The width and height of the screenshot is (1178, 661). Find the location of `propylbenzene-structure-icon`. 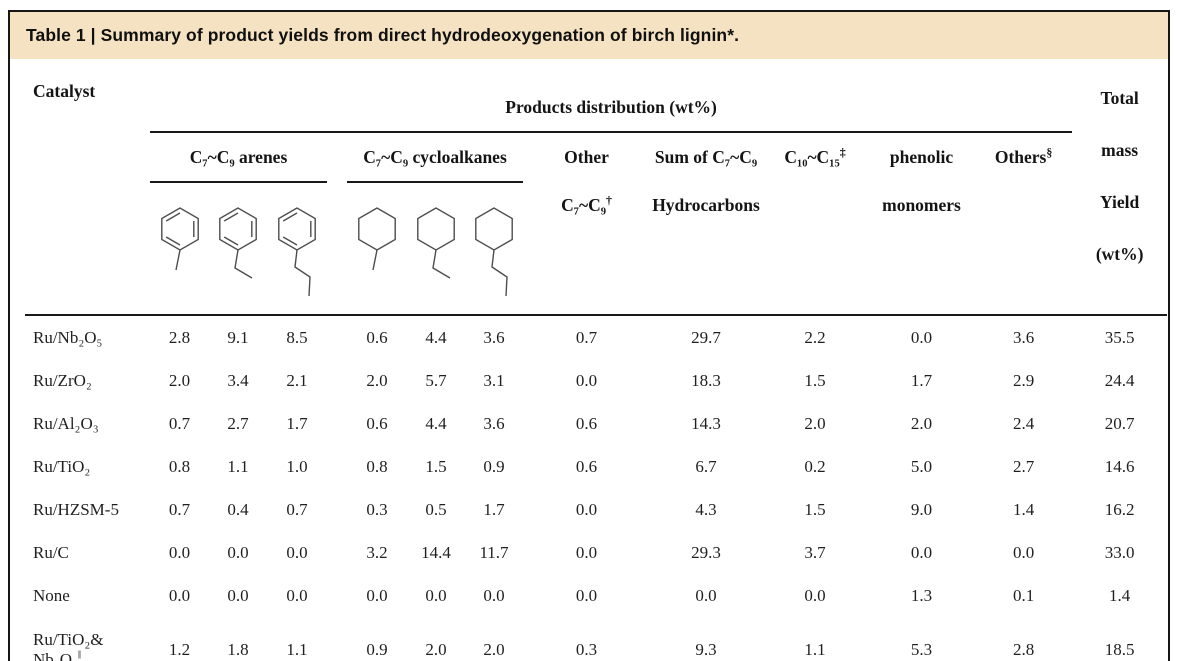

propylbenzene-structure-icon is located at coordinates (297, 248).